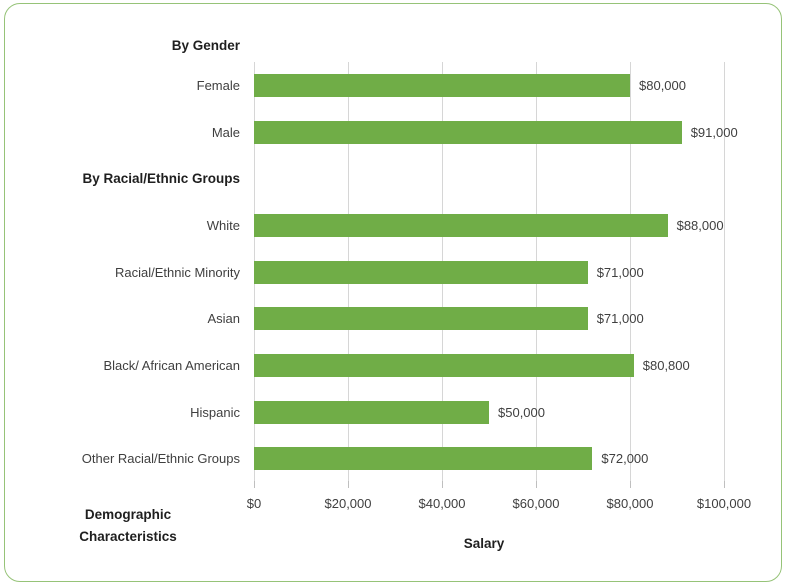 The image size is (786, 588). What do you see at coordinates (662, 85) in the screenshot?
I see `value-label: $80,000` at bounding box center [662, 85].